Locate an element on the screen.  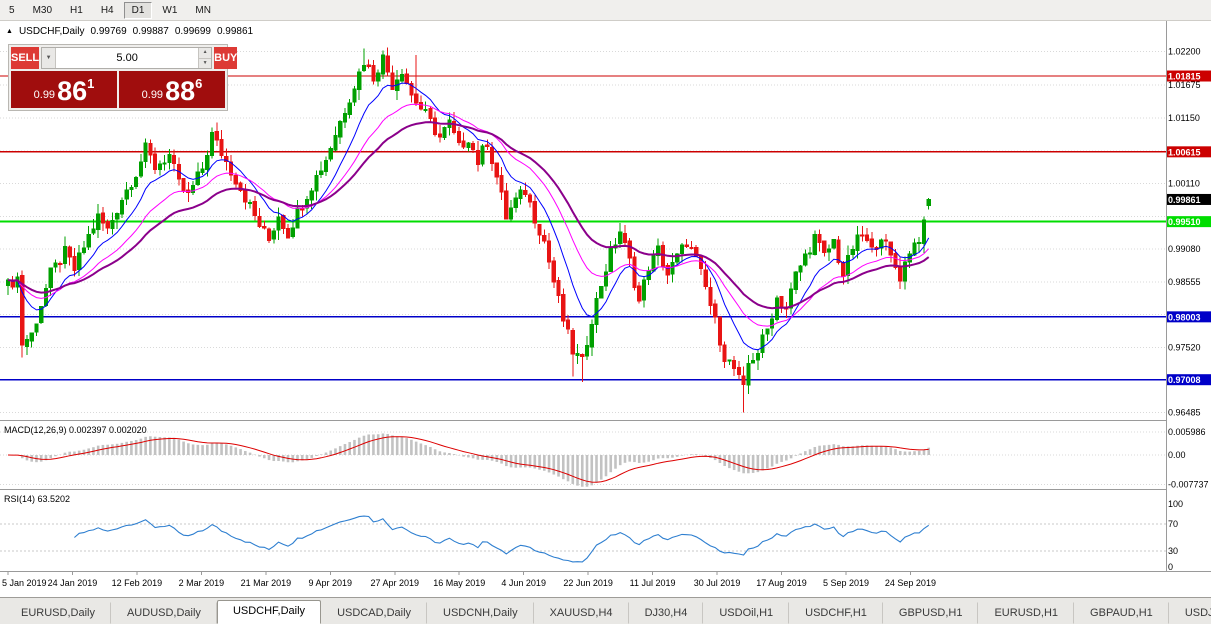
svg-text: 0.96485 is located at coordinates (1184, 413).